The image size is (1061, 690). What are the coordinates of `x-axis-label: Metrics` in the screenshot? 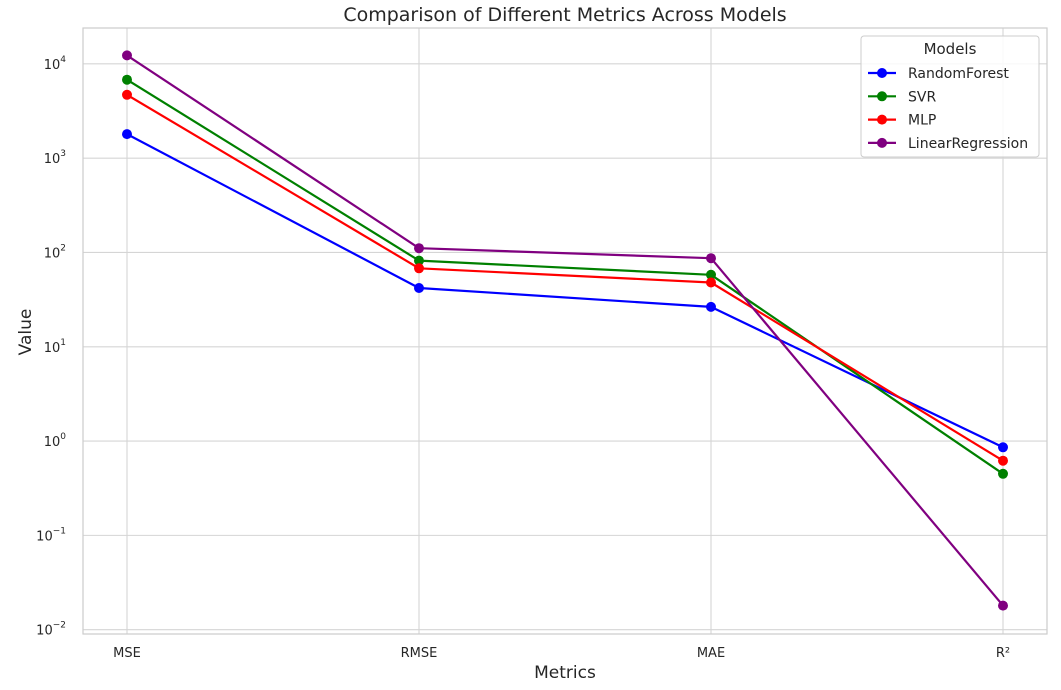 It's located at (565, 673).